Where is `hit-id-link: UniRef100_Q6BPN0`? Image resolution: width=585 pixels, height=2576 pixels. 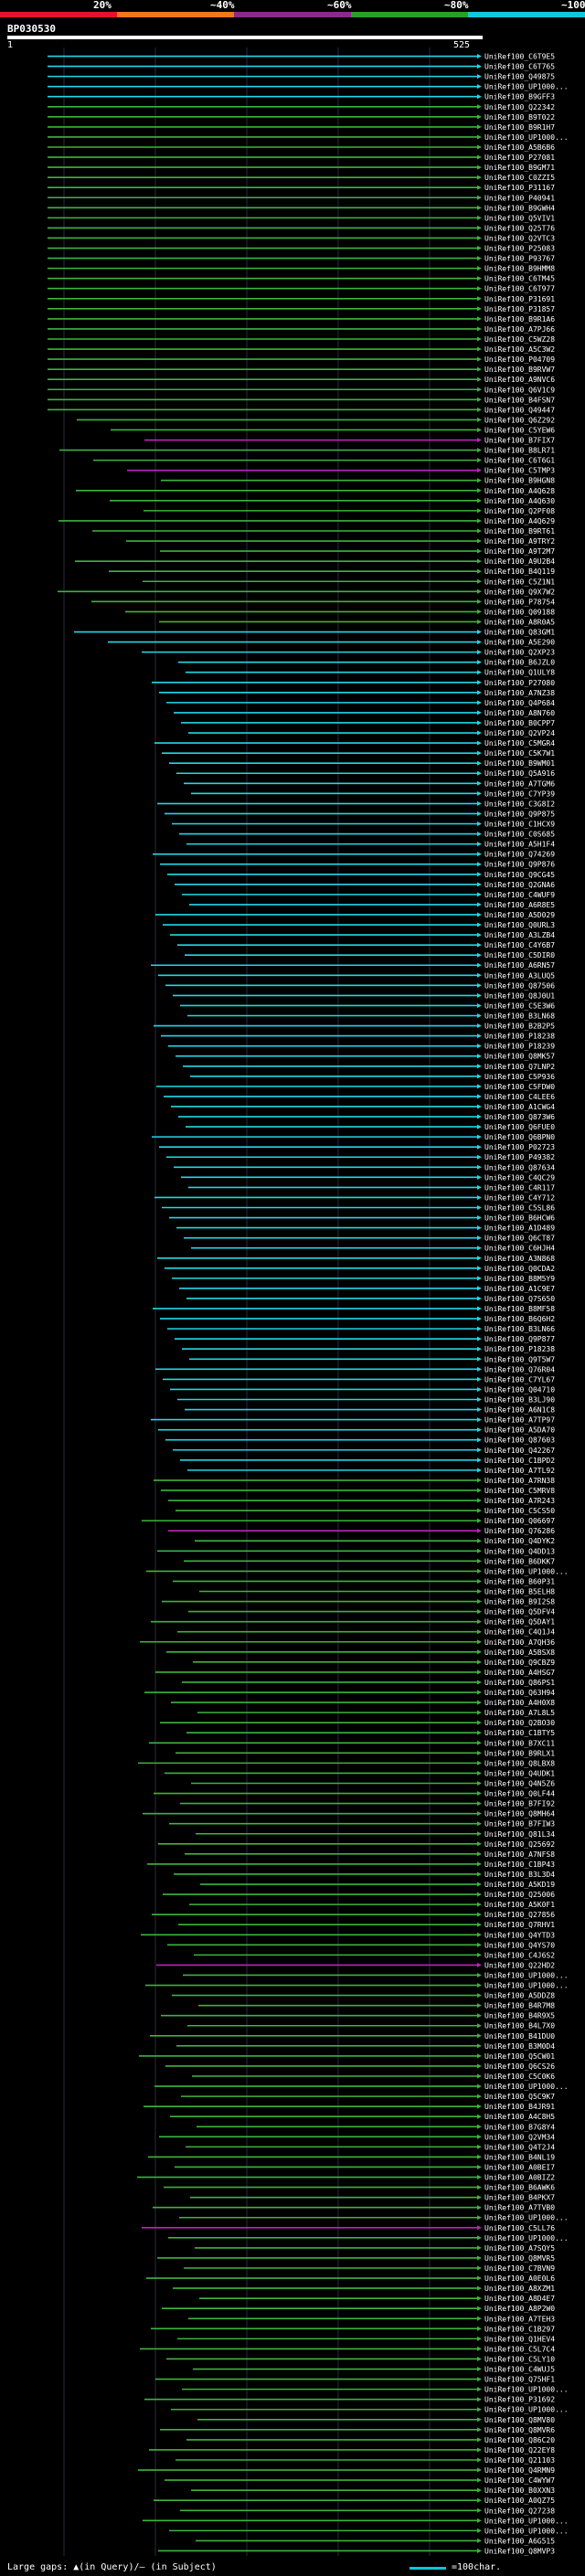
hit-id-link: UniRef100_Q6BPN0 is located at coordinates (519, 1137).